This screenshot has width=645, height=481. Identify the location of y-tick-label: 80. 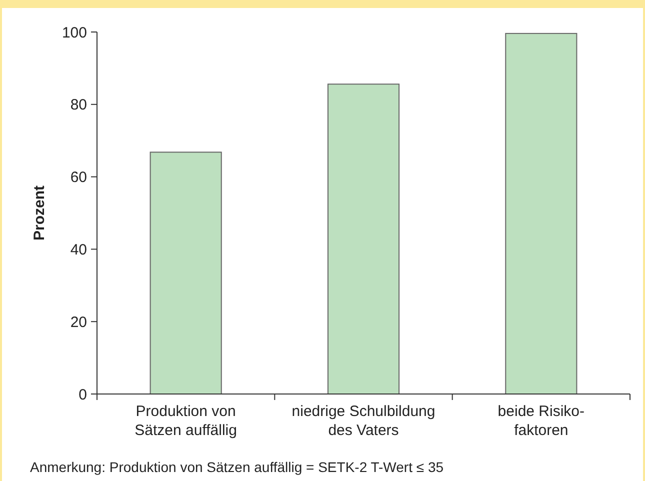
(78, 105).